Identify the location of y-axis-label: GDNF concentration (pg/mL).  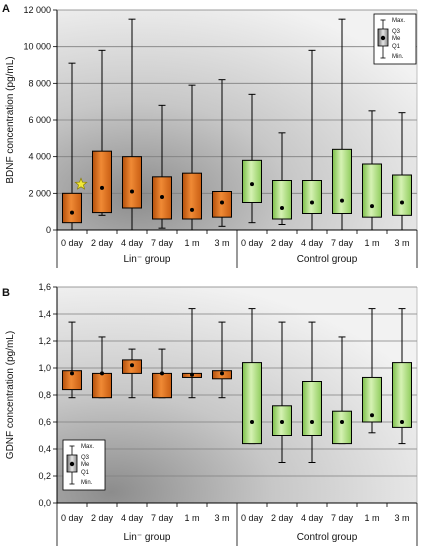
(10, 395).